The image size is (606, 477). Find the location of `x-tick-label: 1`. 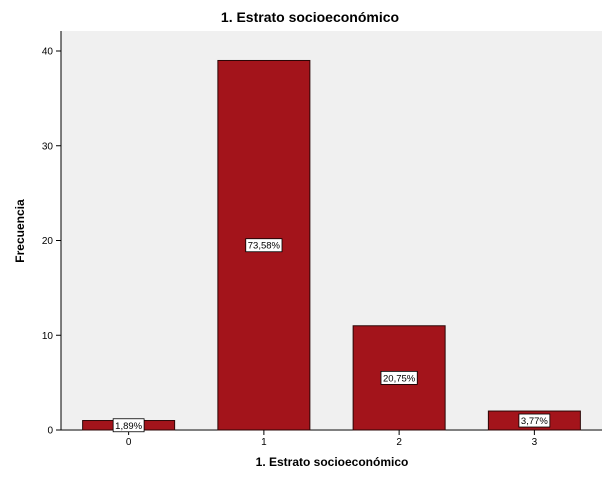

x-tick-label: 1 is located at coordinates (264, 442).